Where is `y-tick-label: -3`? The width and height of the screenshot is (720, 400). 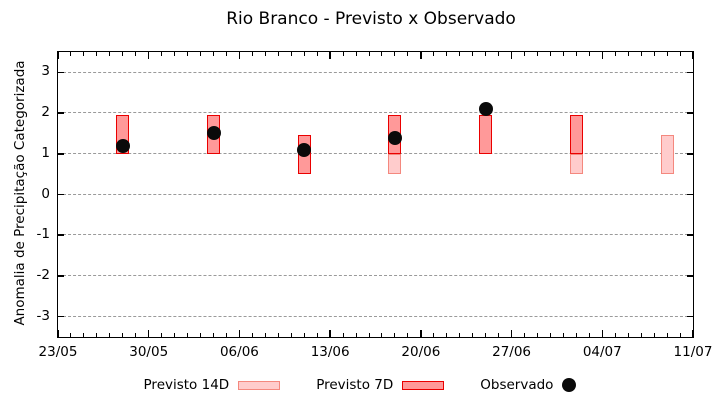
y-tick-label: -3 is located at coordinates (43, 315).